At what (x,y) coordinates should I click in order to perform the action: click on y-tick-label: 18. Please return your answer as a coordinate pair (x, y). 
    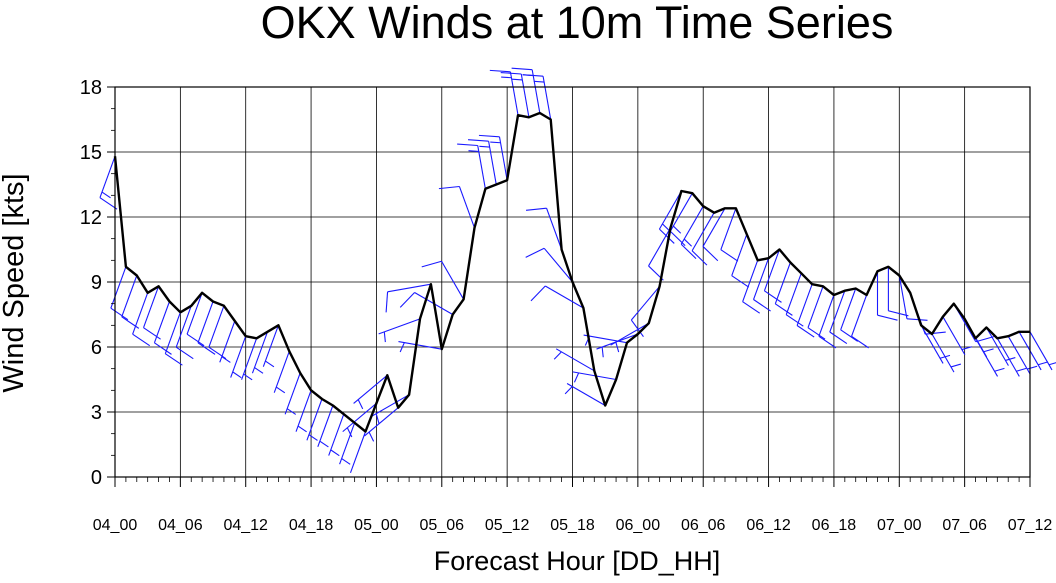
    Looking at the image, I should click on (91, 88).